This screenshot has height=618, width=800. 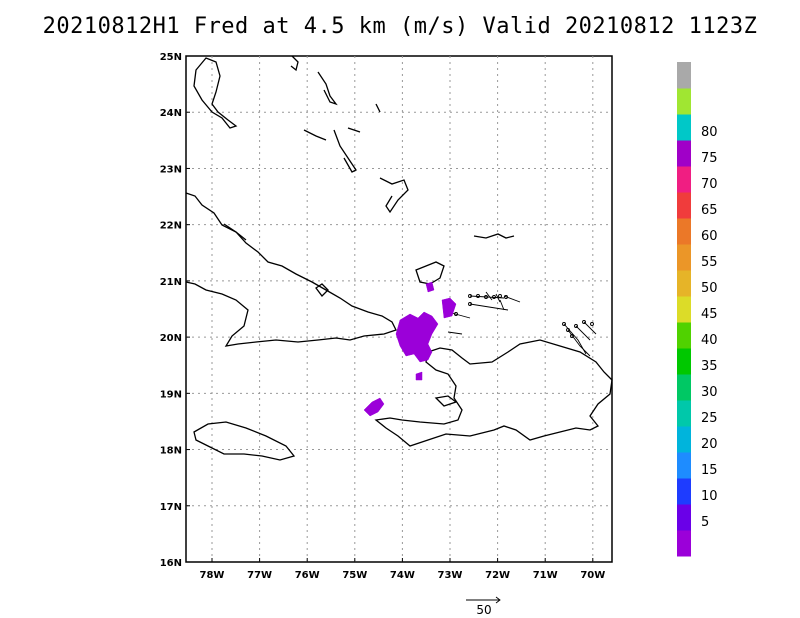 What do you see at coordinates (244, 441) in the screenshot?
I see `coastline-jamaica` at bounding box center [244, 441].